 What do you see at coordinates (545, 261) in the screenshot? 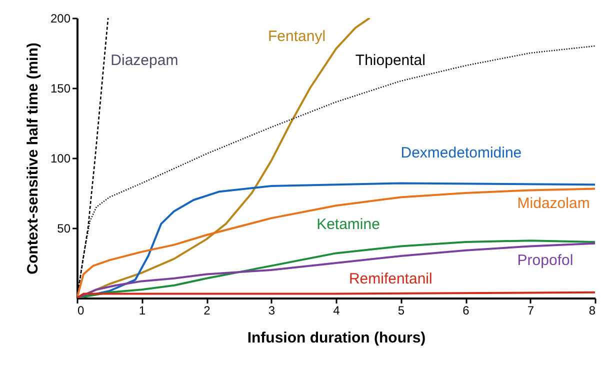
I see `series-label: Propofol` at bounding box center [545, 261].